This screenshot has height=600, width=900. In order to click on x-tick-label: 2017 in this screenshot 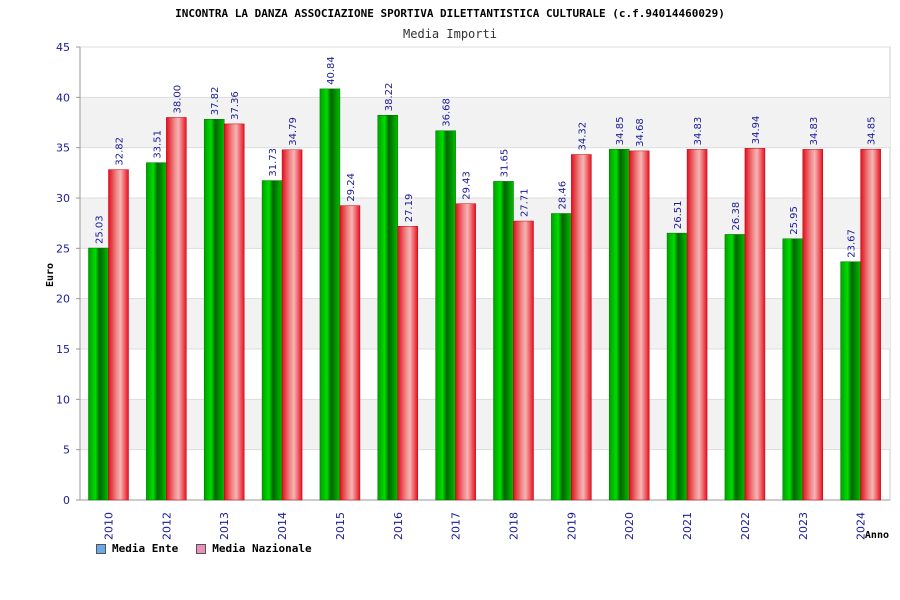, I will do `click(456, 526)`.